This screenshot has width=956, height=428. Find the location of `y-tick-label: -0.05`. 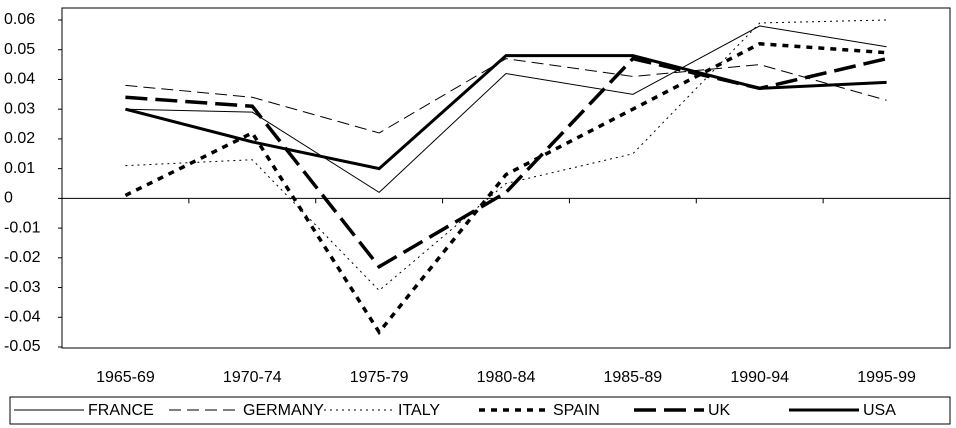

y-tick-label: -0.05 is located at coordinates (22, 346).